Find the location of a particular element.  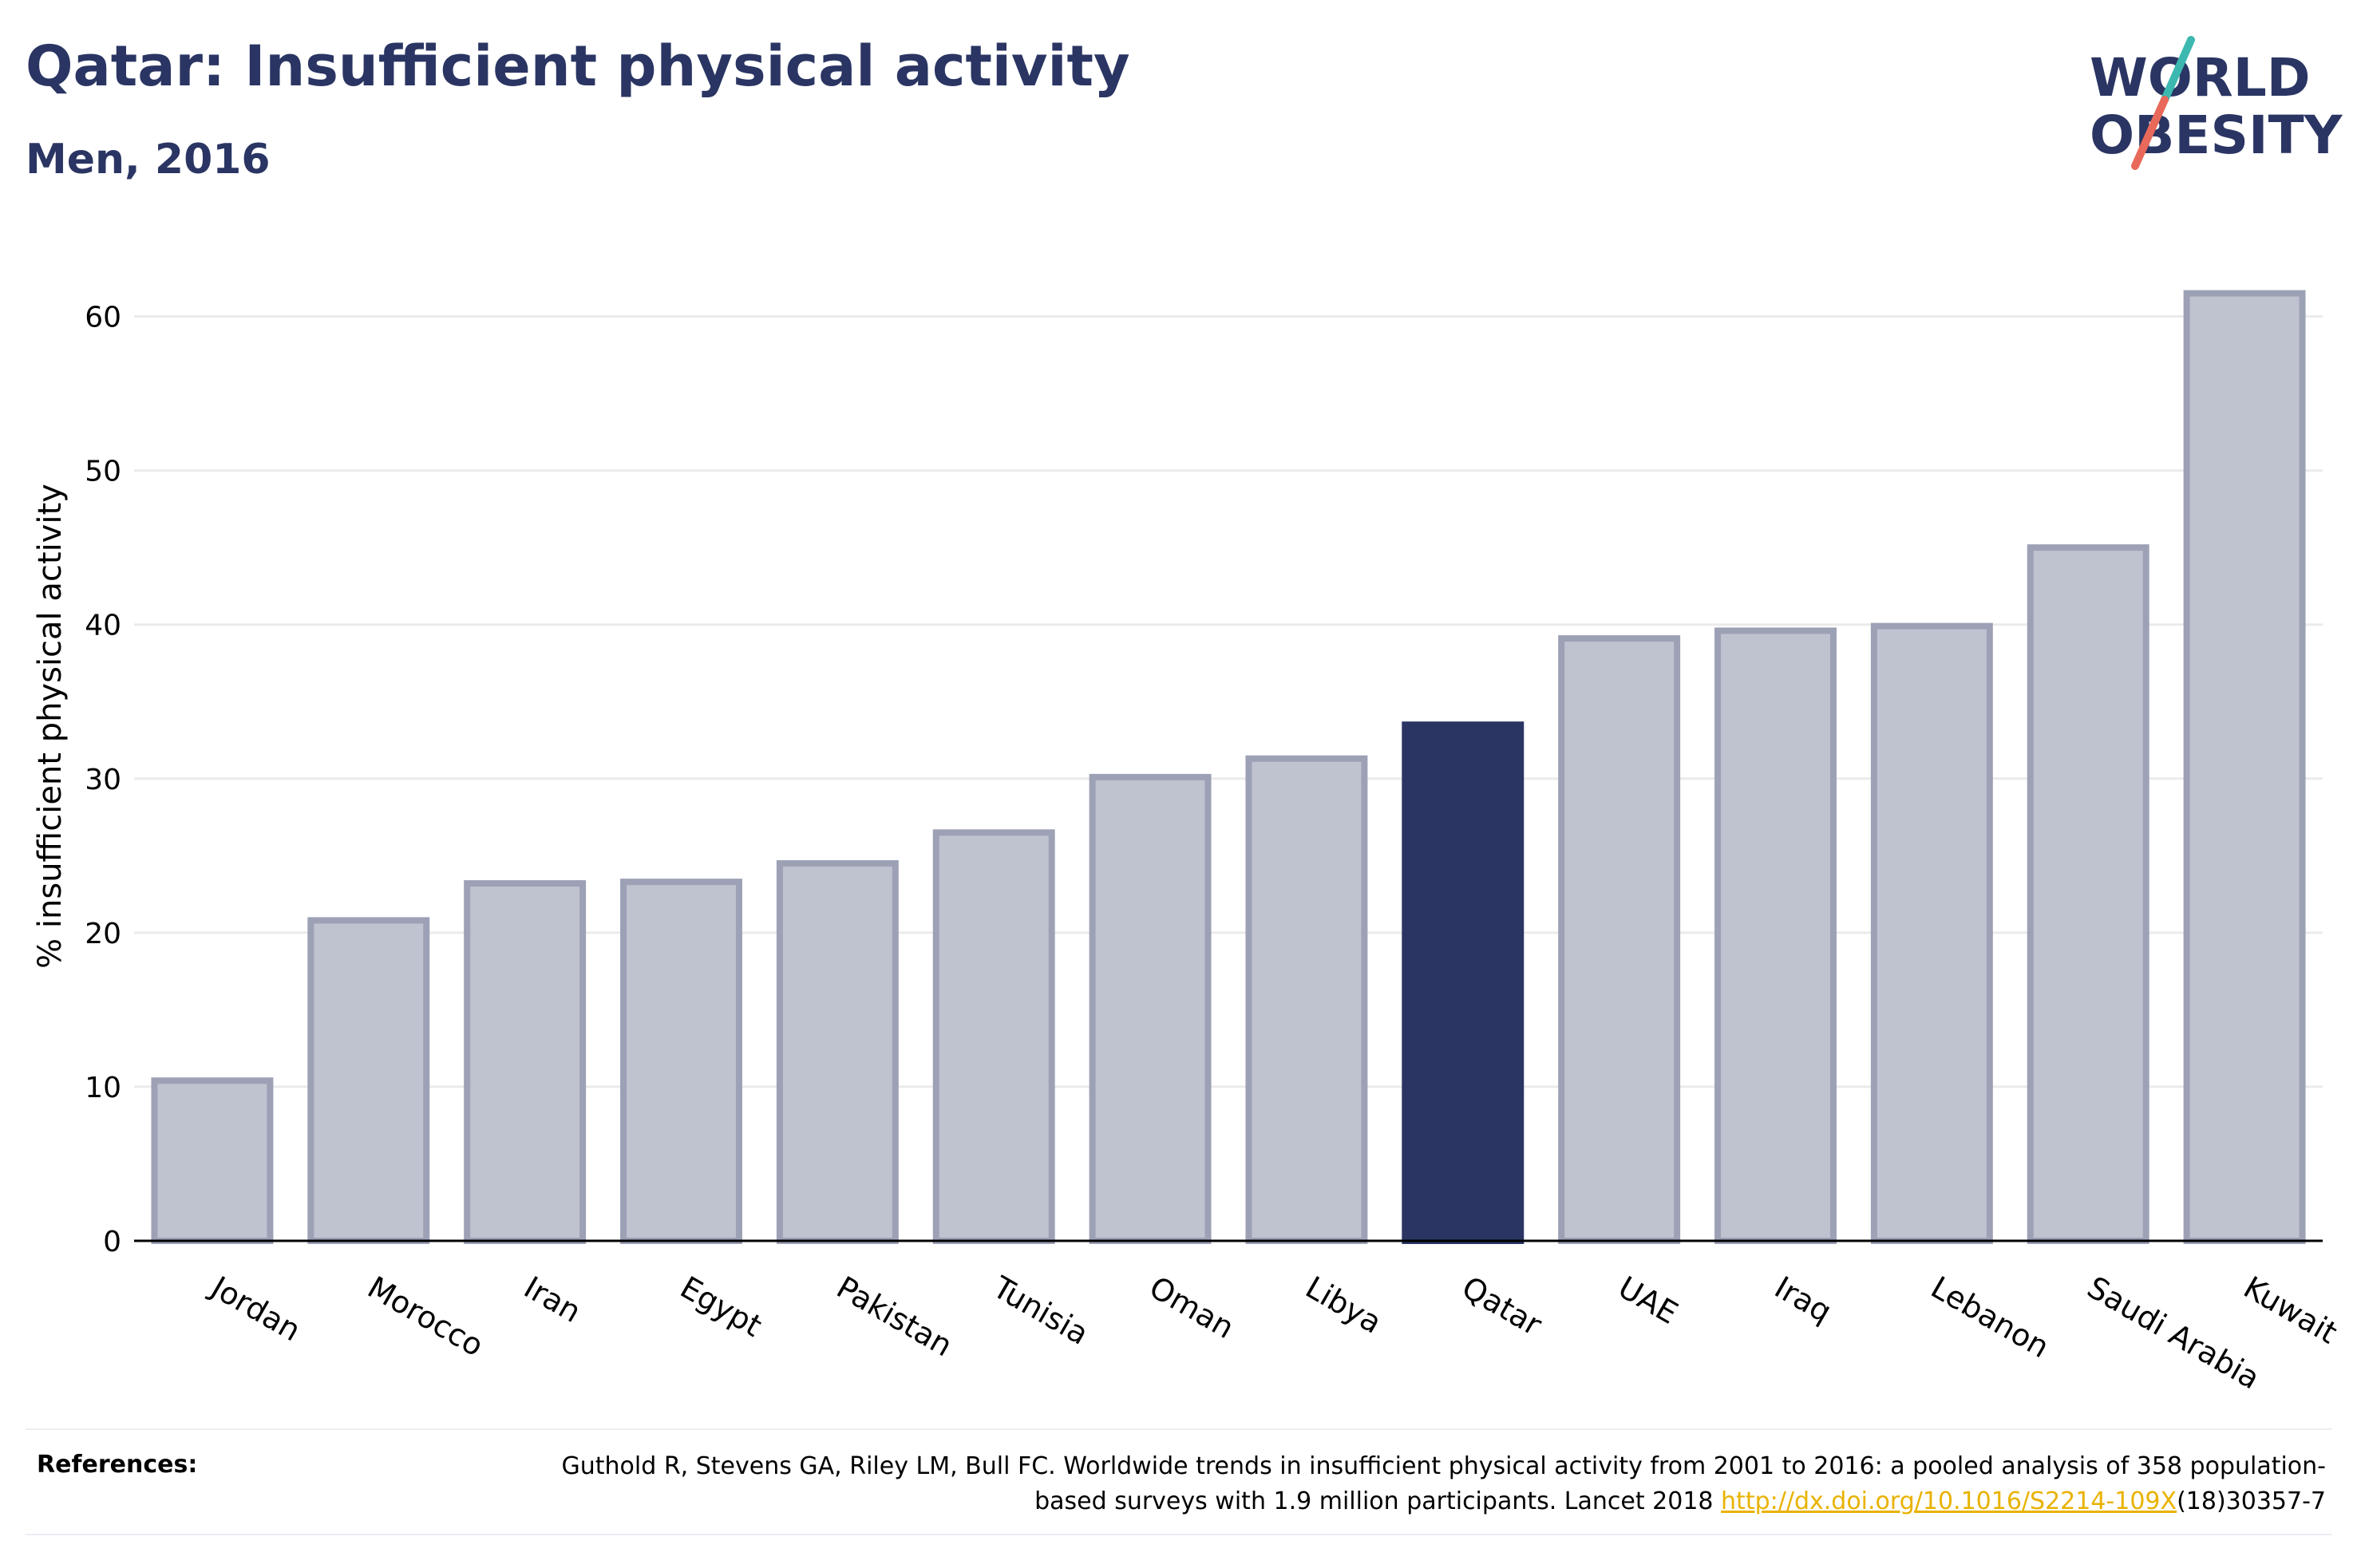

bar-kuwait is located at coordinates (2244, 767).